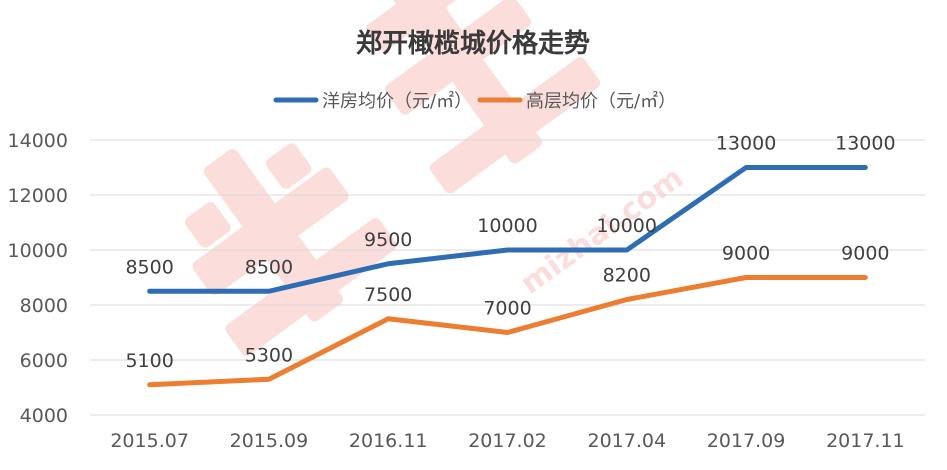 The width and height of the screenshot is (947, 470). Describe the element at coordinates (626, 441) in the screenshot. I see `x-tick-label: 2017.04` at that location.